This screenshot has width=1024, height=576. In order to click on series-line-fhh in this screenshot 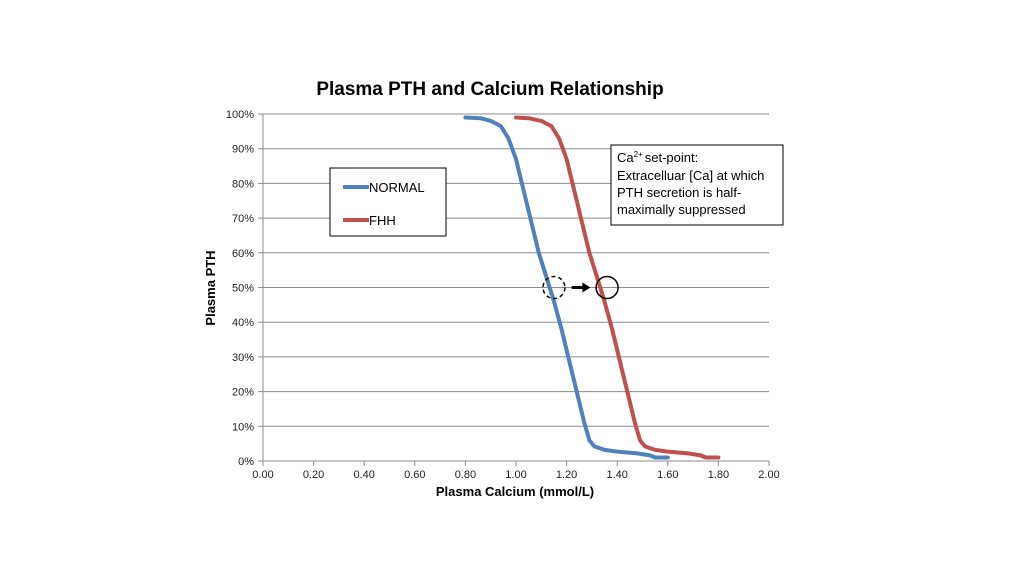, I will do `click(617, 287)`.